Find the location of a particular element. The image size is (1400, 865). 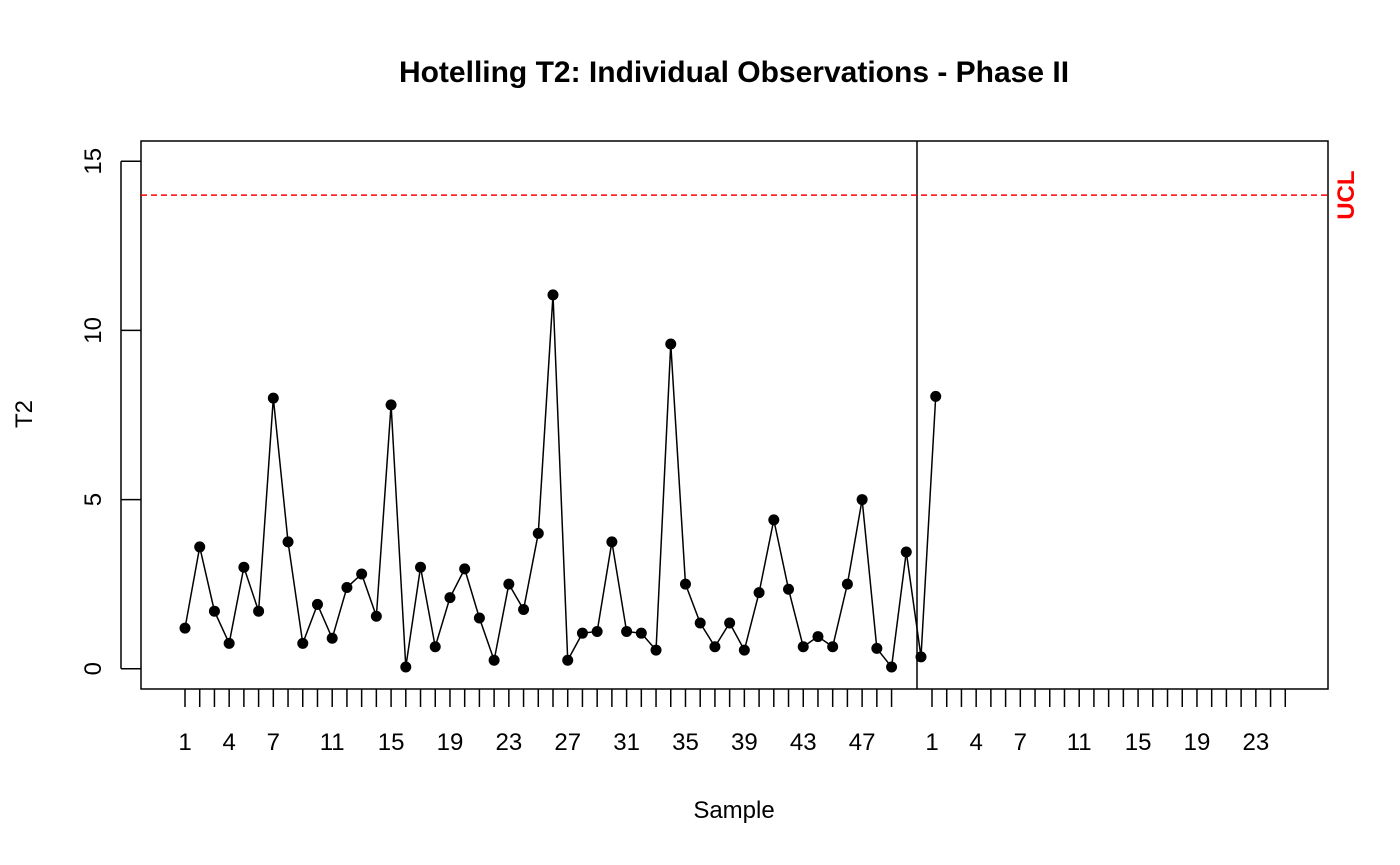

phase1-x-tick-label: 15 is located at coordinates (391, 742).